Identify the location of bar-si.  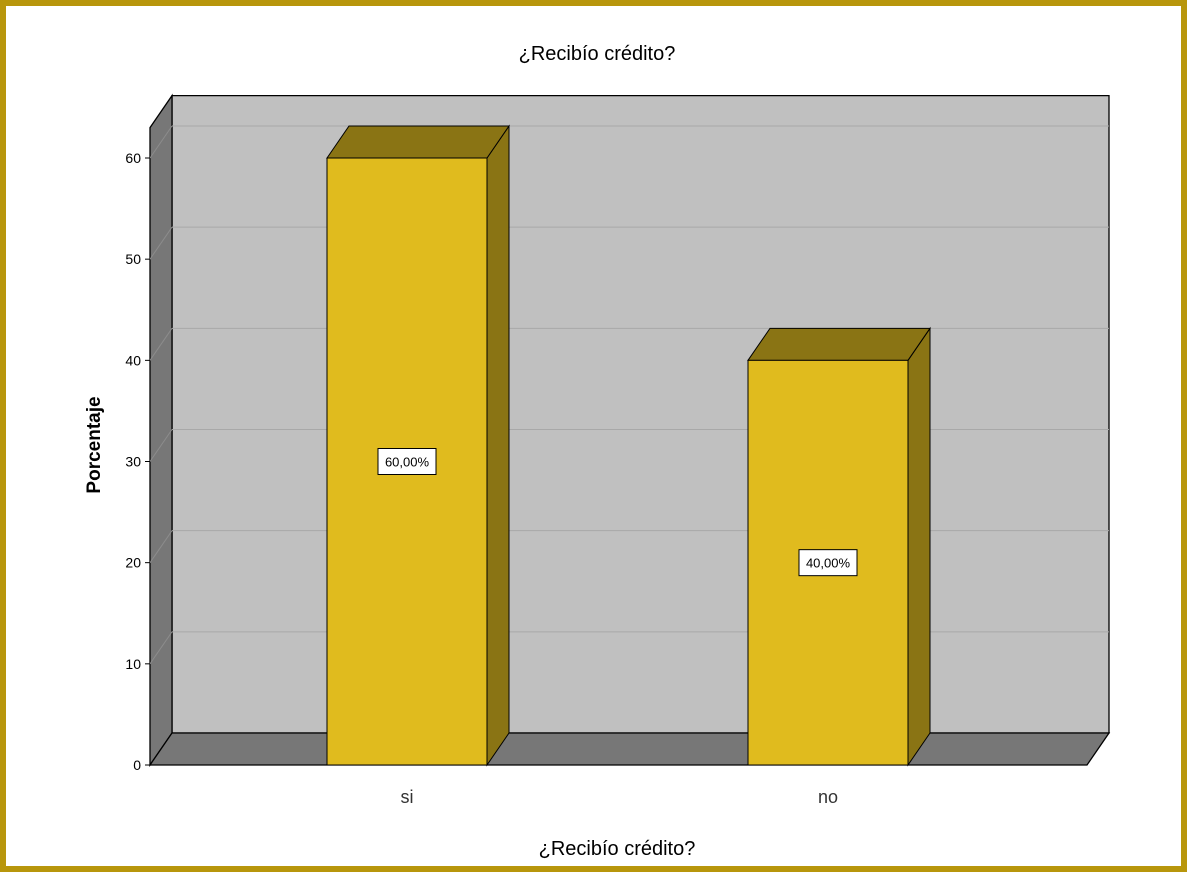
(418, 445).